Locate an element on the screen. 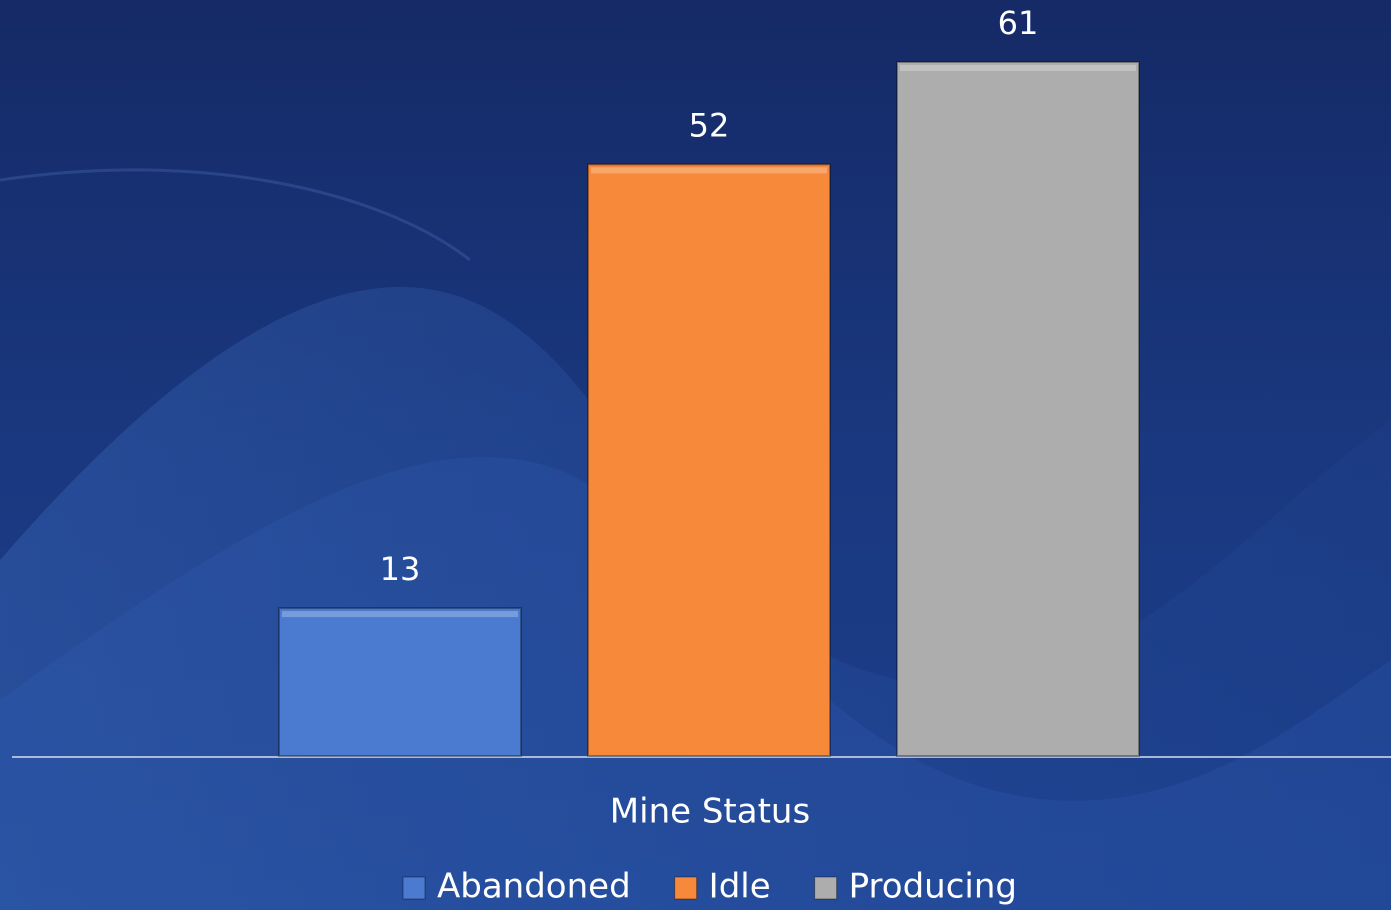 The height and width of the screenshot is (910, 1391). legend-label: Abandoned is located at coordinates (534, 887).